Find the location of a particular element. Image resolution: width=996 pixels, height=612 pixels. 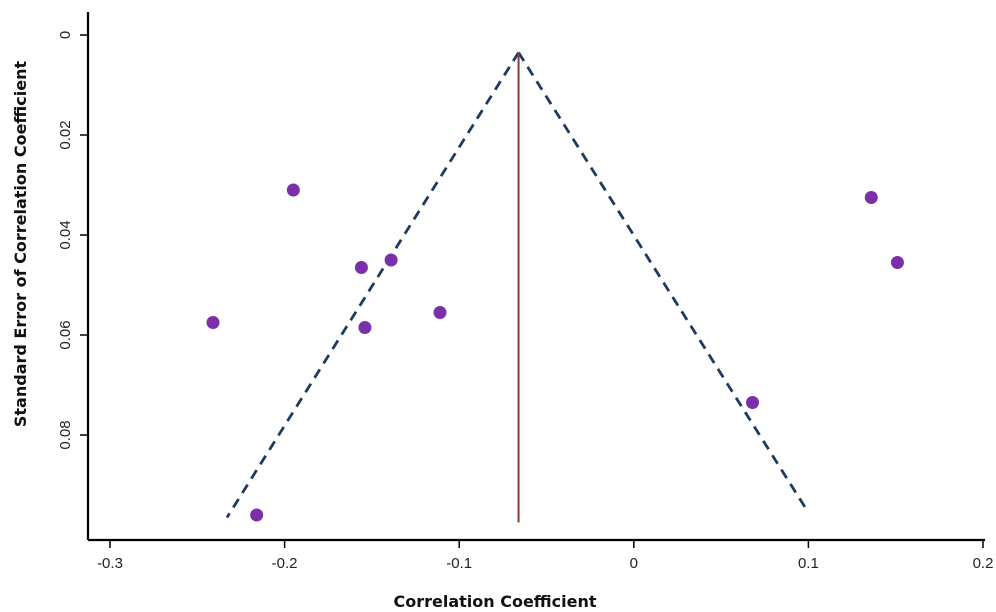

x-tick-label: -0.1 is located at coordinates (459, 563).